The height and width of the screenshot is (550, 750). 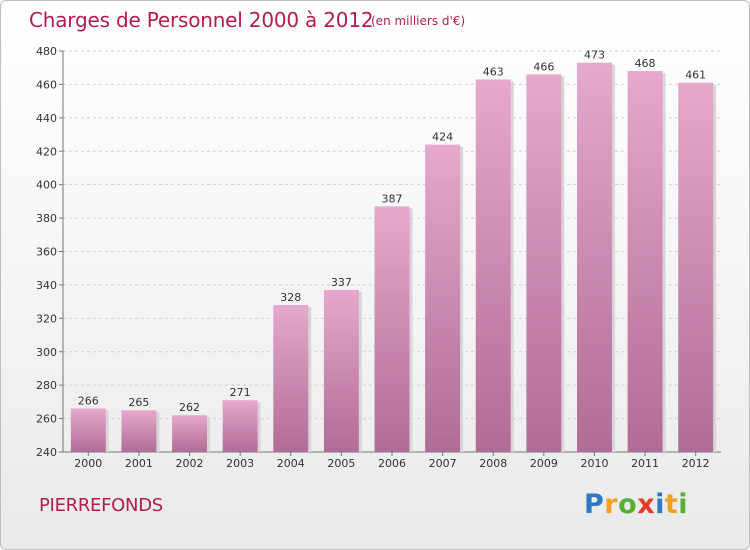 I want to click on x-tick-label: 2012, so click(x=696, y=463).